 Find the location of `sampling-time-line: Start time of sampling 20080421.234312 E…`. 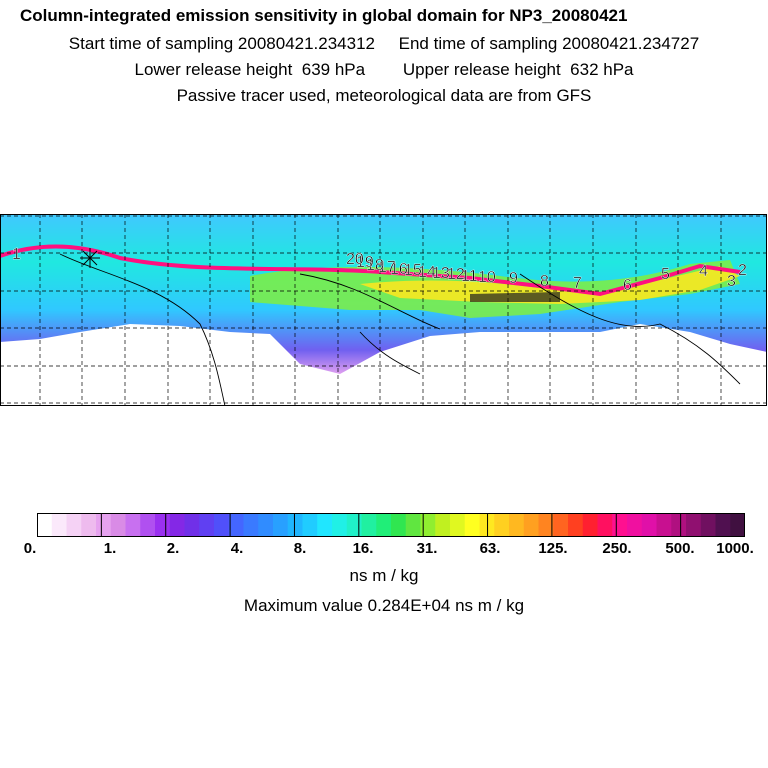

sampling-time-line: Start time of sampling 20080421.234312 E… is located at coordinates (384, 43).